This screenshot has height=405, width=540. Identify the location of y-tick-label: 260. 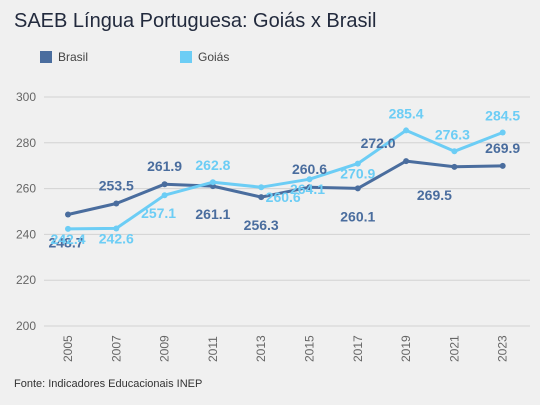
(26, 189).